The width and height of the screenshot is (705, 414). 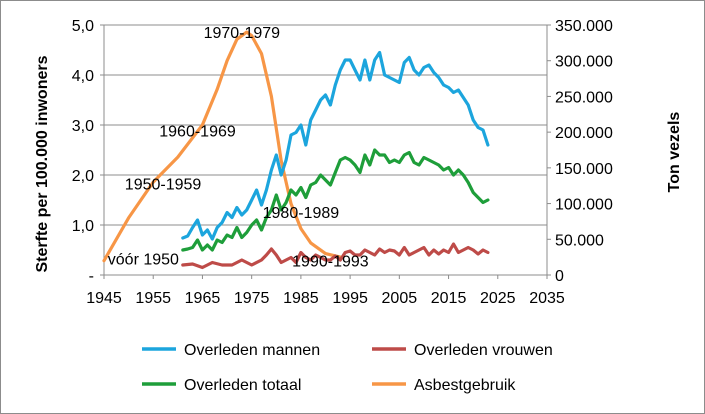 What do you see at coordinates (242, 385) in the screenshot?
I see `legend-label-overleden-totaal: Overleden totaal` at bounding box center [242, 385].